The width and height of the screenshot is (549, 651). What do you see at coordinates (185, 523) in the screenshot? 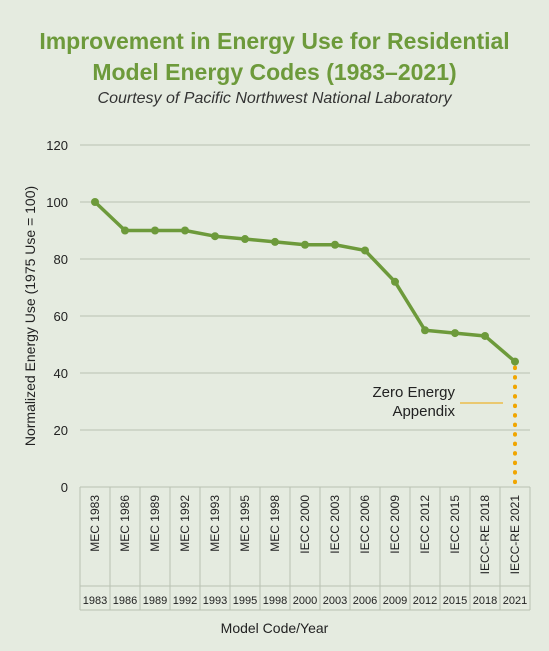
I see `x-tick-label: MEC 1992` at bounding box center [185, 523].